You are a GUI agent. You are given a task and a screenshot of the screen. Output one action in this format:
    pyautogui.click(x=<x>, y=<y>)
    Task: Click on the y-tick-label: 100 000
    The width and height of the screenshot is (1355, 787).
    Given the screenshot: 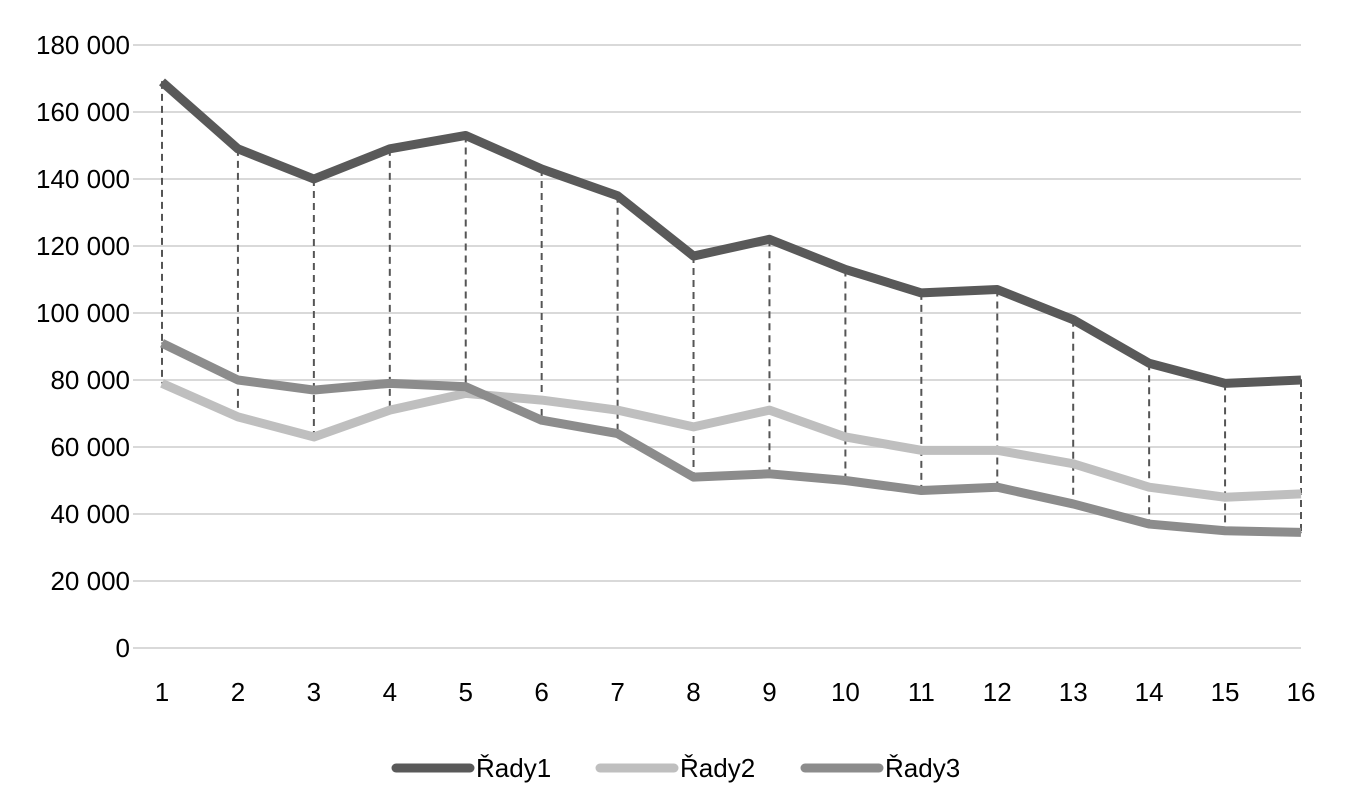 What is the action you would take?
    pyautogui.click(x=83, y=313)
    